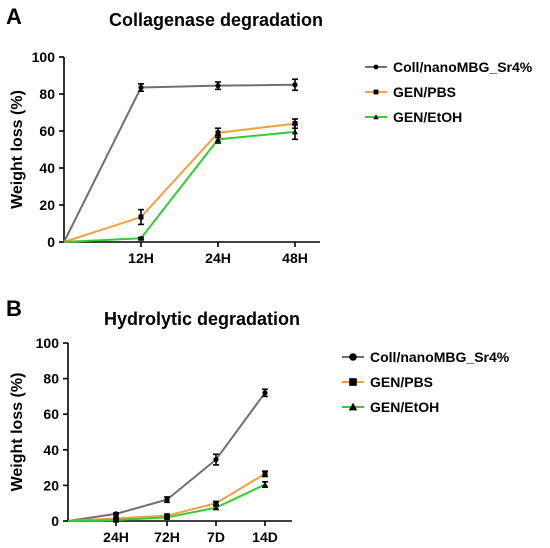 This screenshot has height=548, width=550. Describe the element at coordinates (14, 16) in the screenshot. I see `panel-label: A` at that location.